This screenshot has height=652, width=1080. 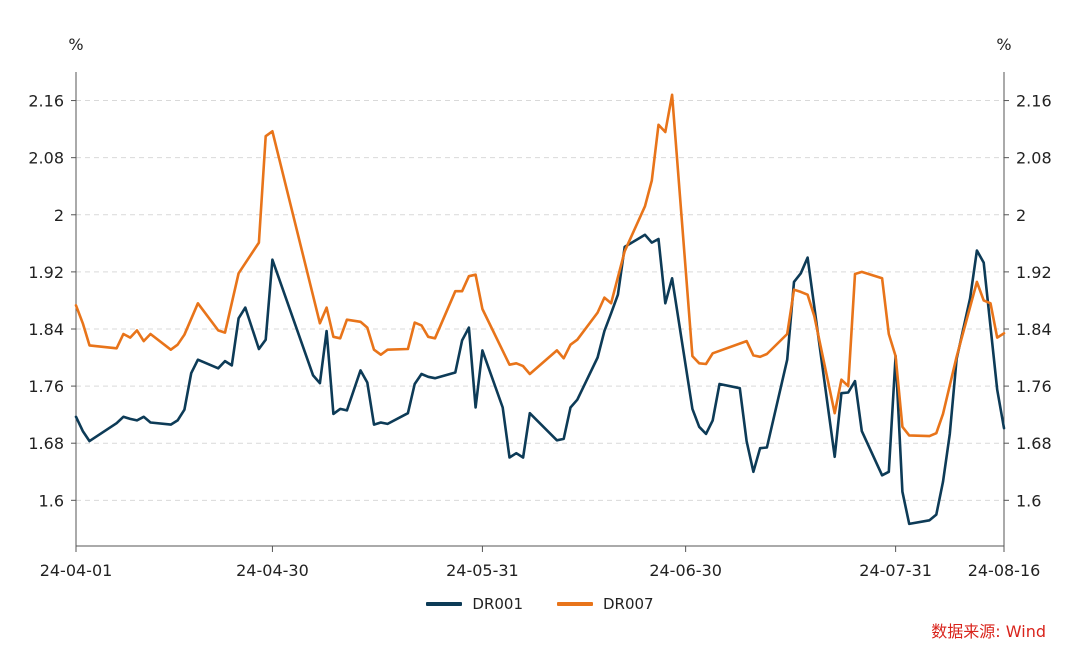 What do you see at coordinates (75, 44) in the screenshot?
I see `y-unit-left: %` at bounding box center [75, 44].